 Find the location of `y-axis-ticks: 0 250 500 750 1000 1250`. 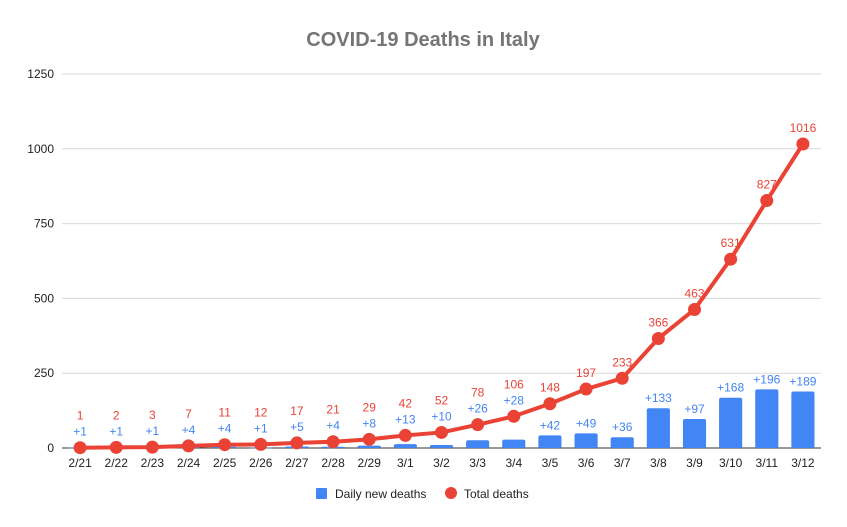

y-axis-ticks: 0 250 500 750 1000 1250 is located at coordinates (40, 261).